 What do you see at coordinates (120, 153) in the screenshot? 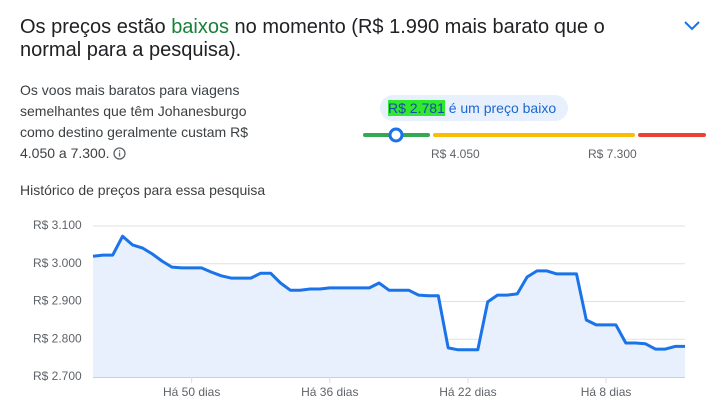
I see `info-icon` at bounding box center [120, 153].